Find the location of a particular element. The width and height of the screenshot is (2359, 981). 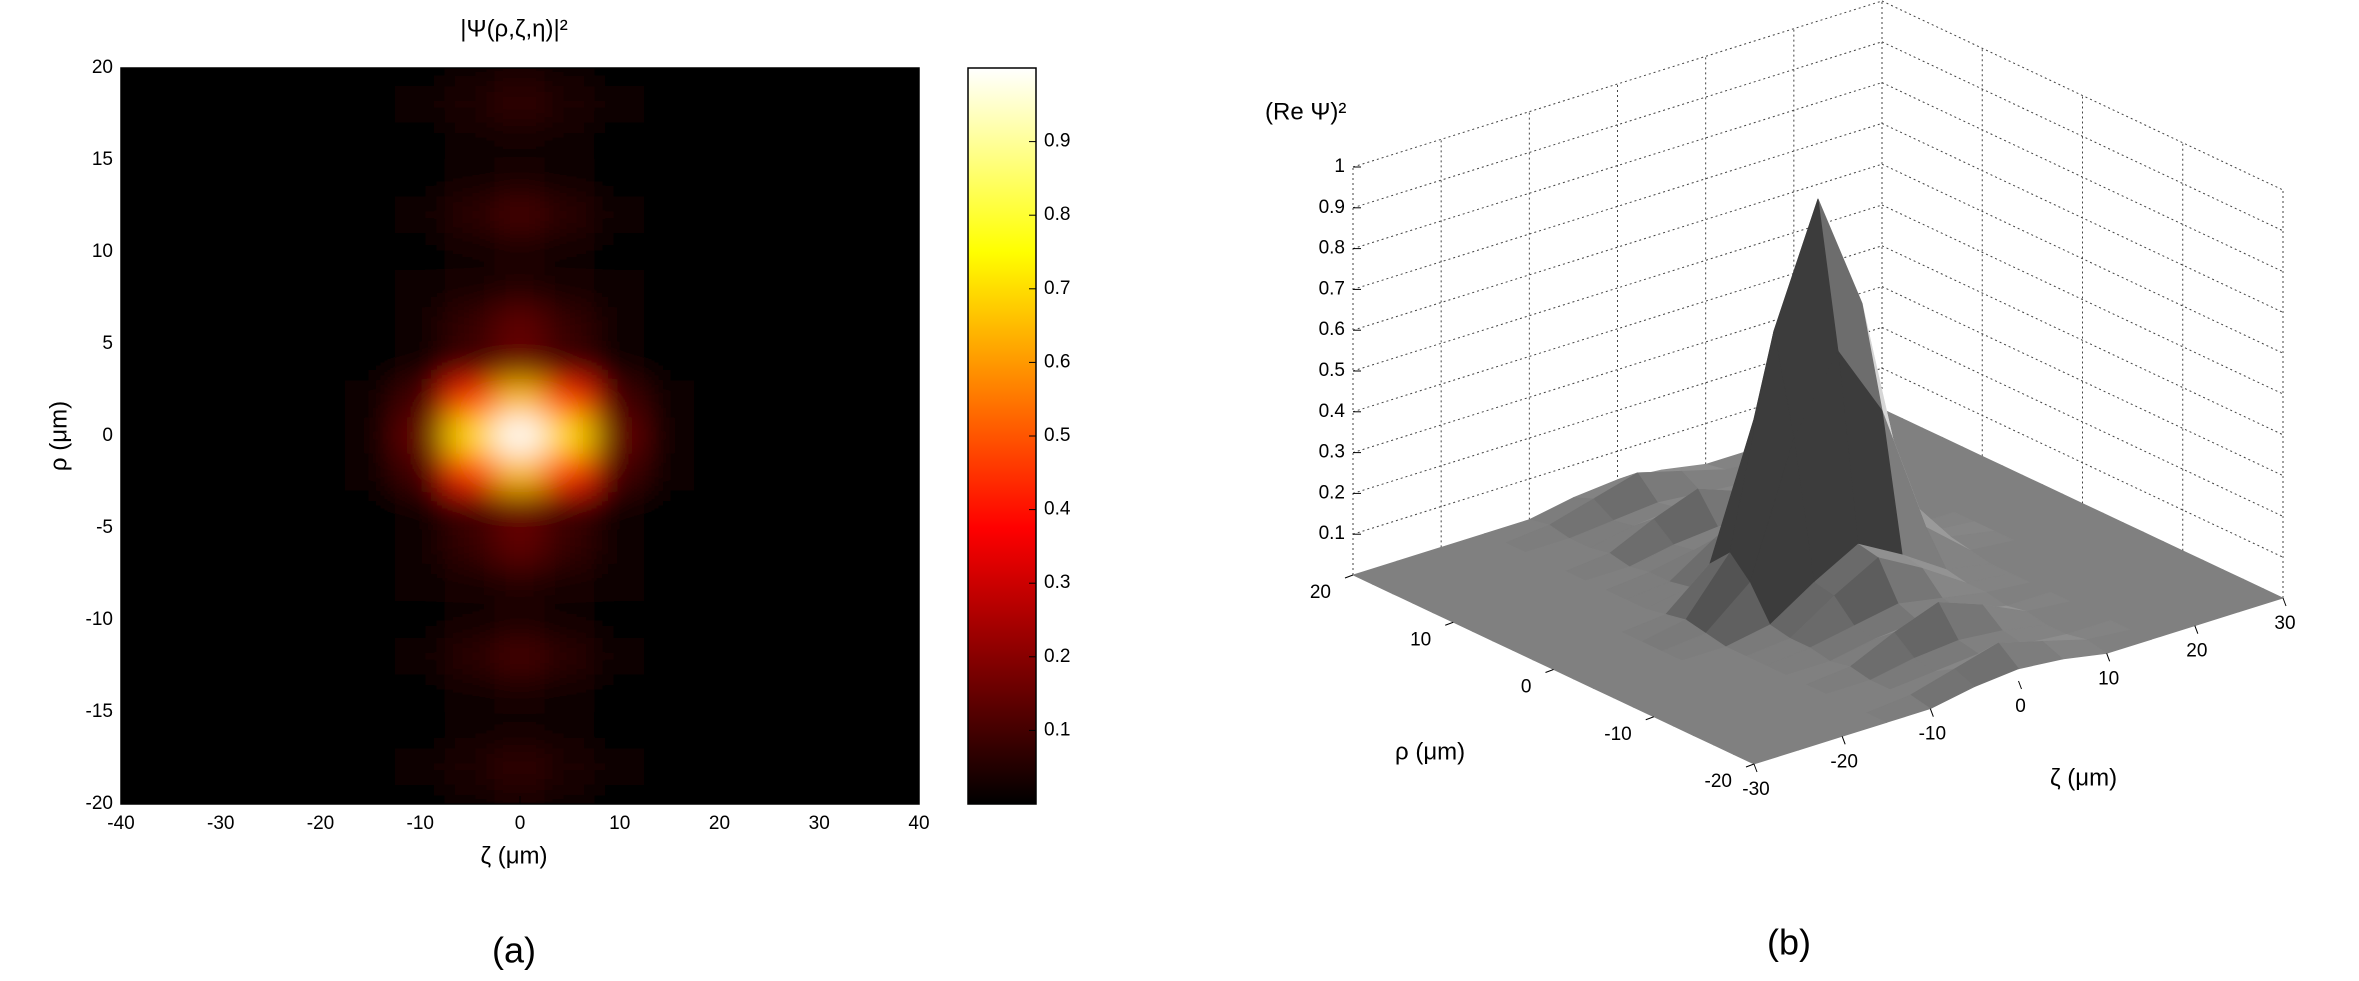

y-tick-label: 15 is located at coordinates (102, 159).